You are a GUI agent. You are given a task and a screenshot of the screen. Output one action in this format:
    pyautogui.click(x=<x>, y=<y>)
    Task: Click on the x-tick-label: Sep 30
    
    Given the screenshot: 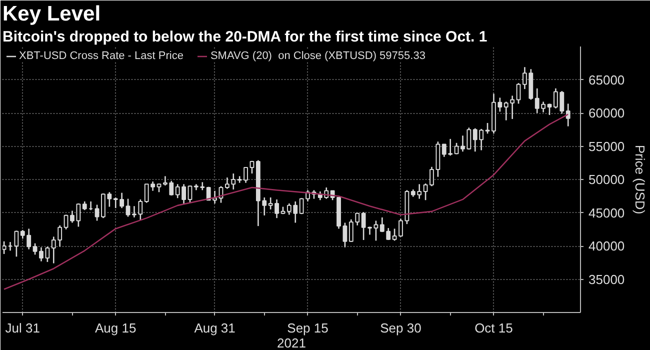 What is the action you would take?
    pyautogui.click(x=401, y=328)
    